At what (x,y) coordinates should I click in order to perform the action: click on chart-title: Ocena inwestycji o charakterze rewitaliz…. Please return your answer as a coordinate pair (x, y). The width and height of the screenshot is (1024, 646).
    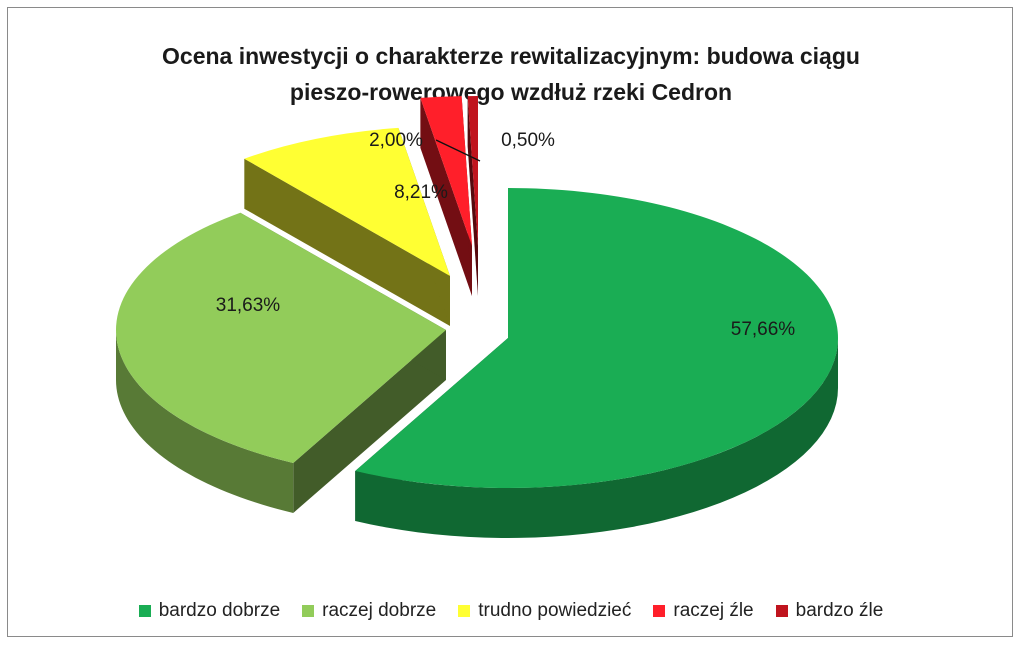
    Looking at the image, I should click on (511, 74).